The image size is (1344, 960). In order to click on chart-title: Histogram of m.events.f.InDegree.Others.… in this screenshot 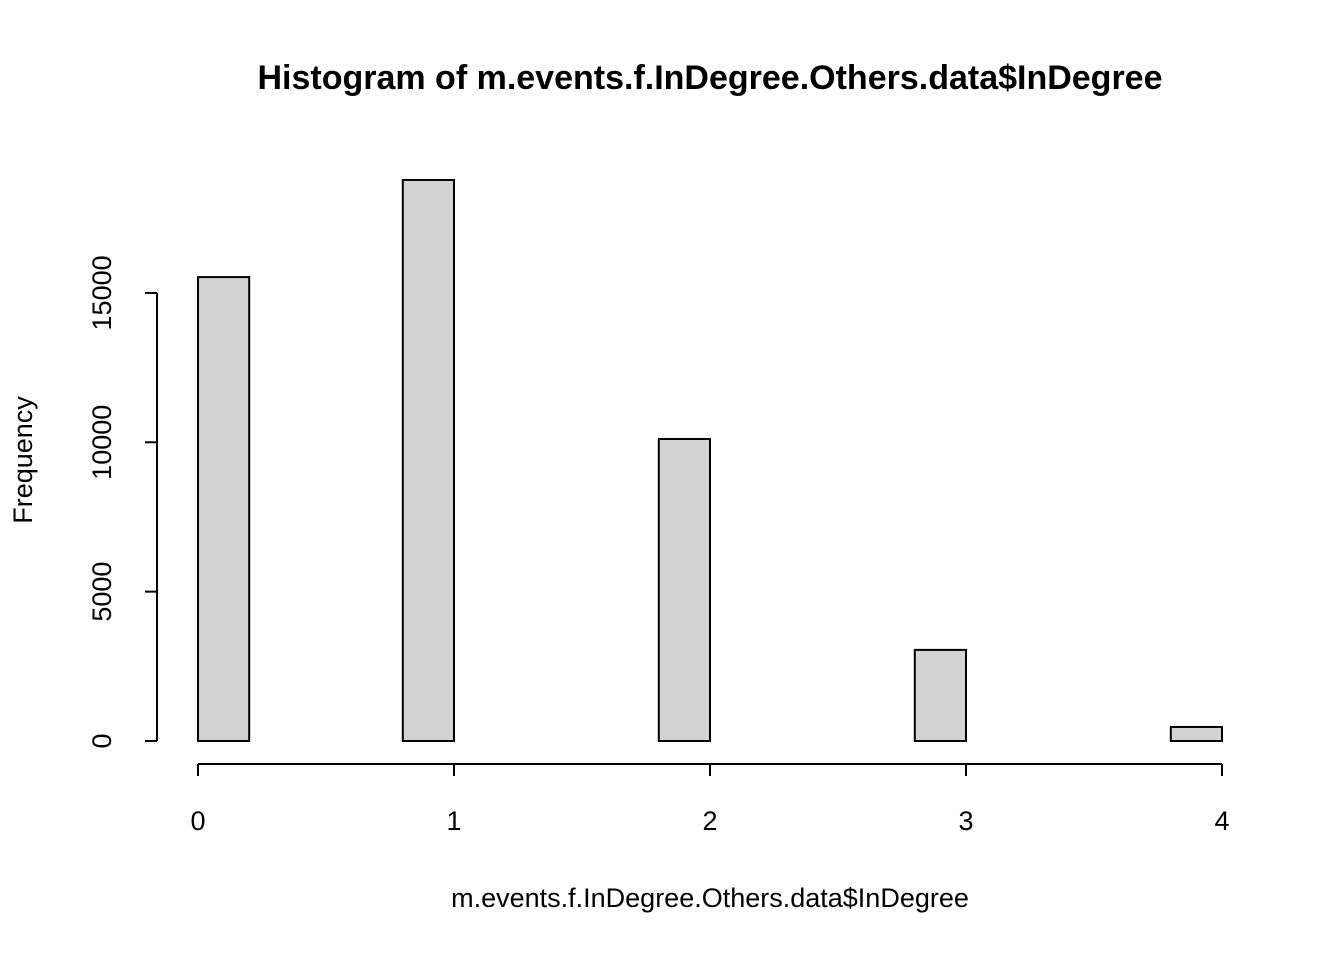, I will do `click(709, 78)`.